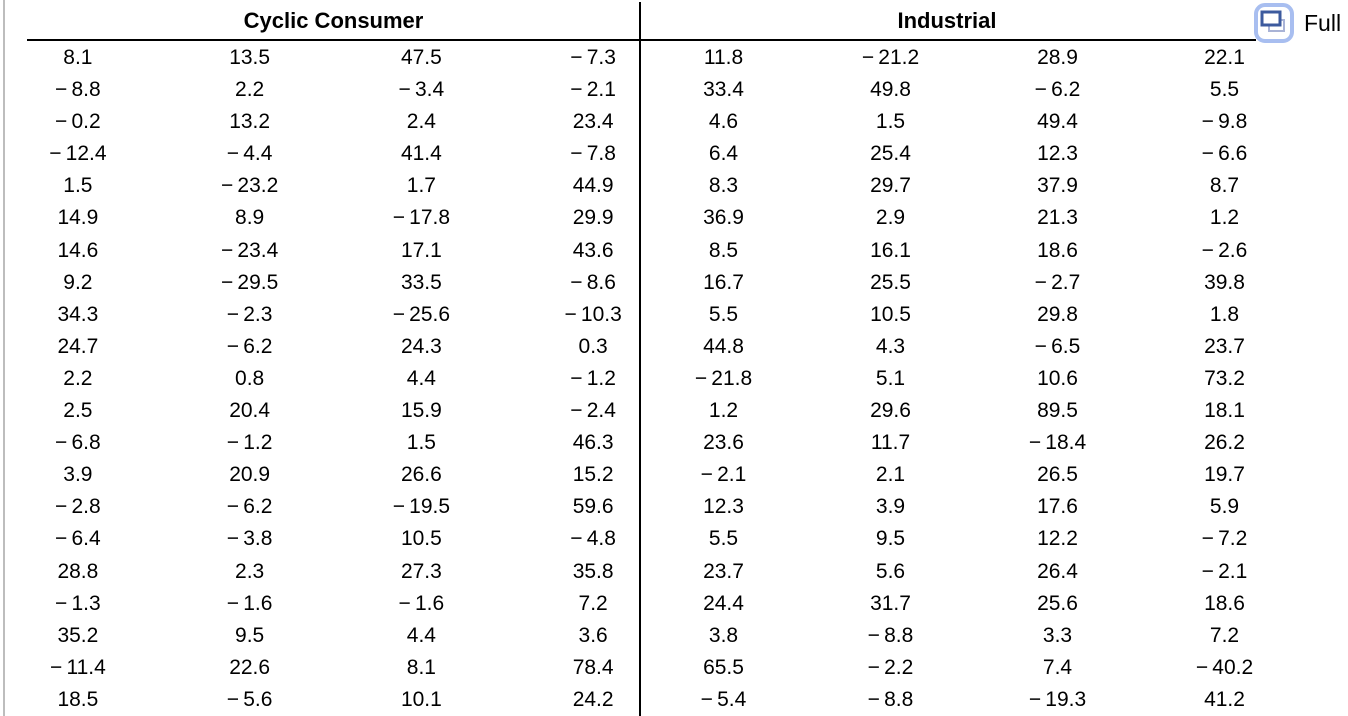  Describe the element at coordinates (339, 507) in the screenshot. I see `table-row: − 2.8 − 6.2 − 19.5 59.6` at that location.